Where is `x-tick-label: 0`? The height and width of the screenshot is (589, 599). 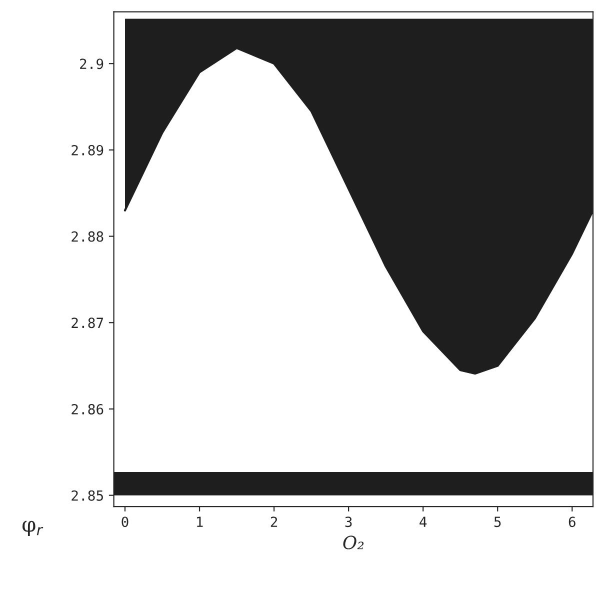
x-tick-label: 0 is located at coordinates (125, 522).